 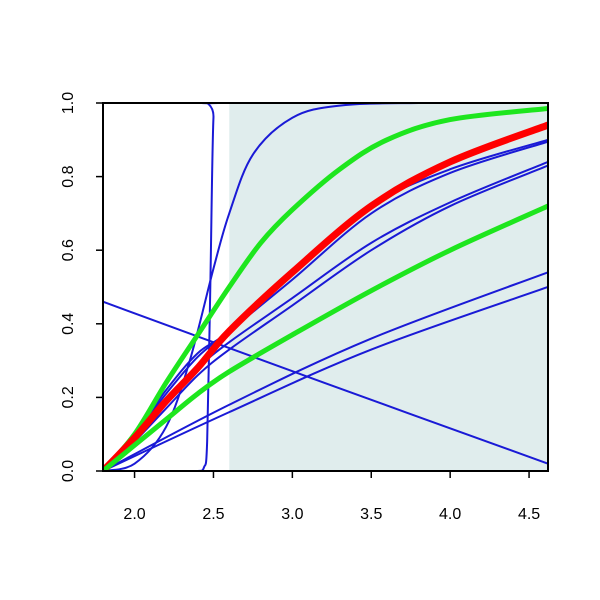 What do you see at coordinates (68, 397) in the screenshot?
I see `y-tick-label: 0.2` at bounding box center [68, 397].